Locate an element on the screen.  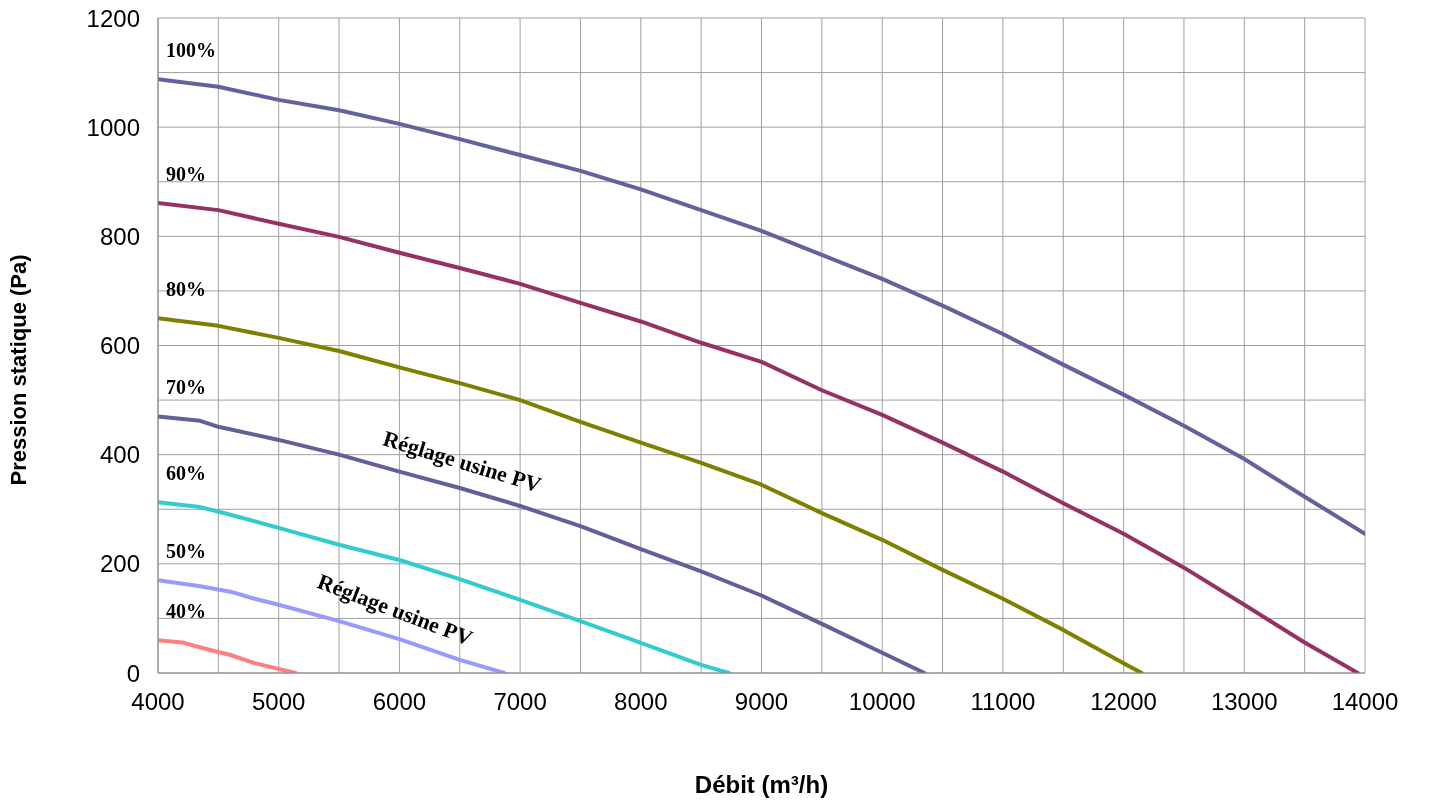
x-tick-label: 10000 is located at coordinates (882, 702).